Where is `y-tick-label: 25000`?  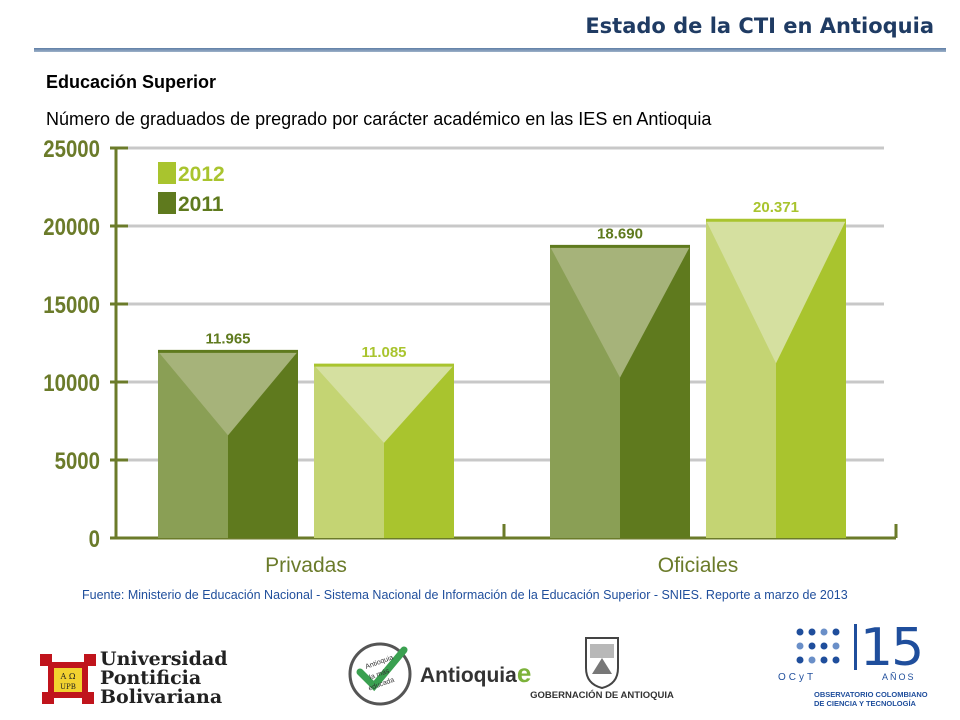
y-tick-label: 25000 is located at coordinates (71, 148).